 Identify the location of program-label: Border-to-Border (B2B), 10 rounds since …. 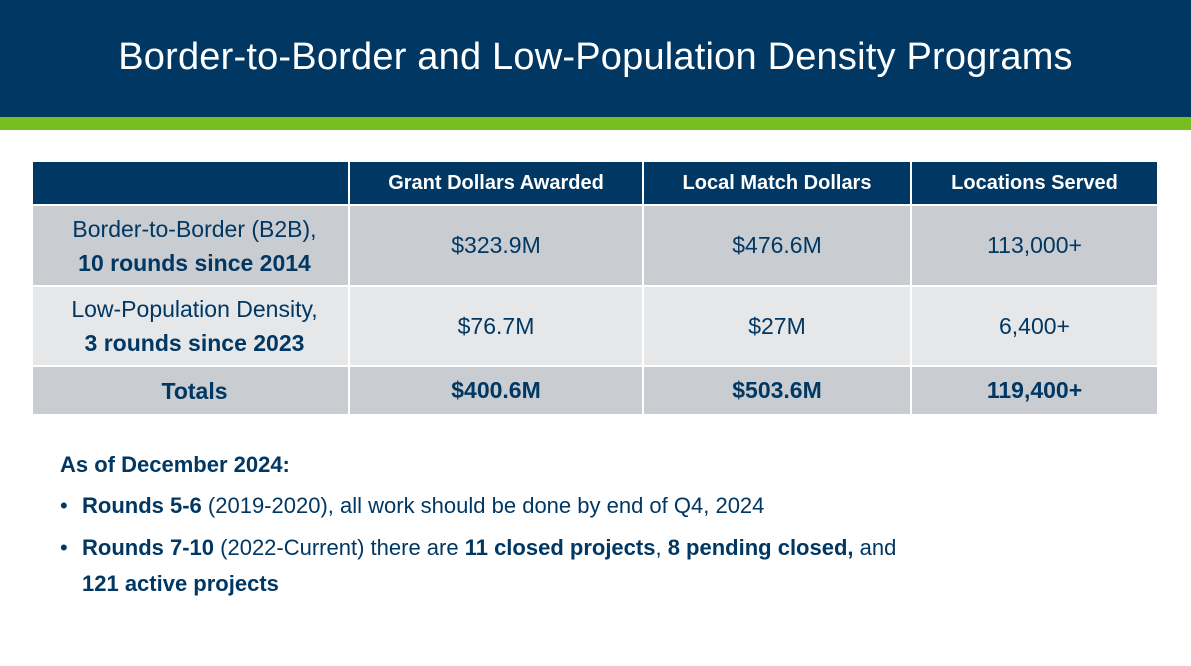
(190, 245).